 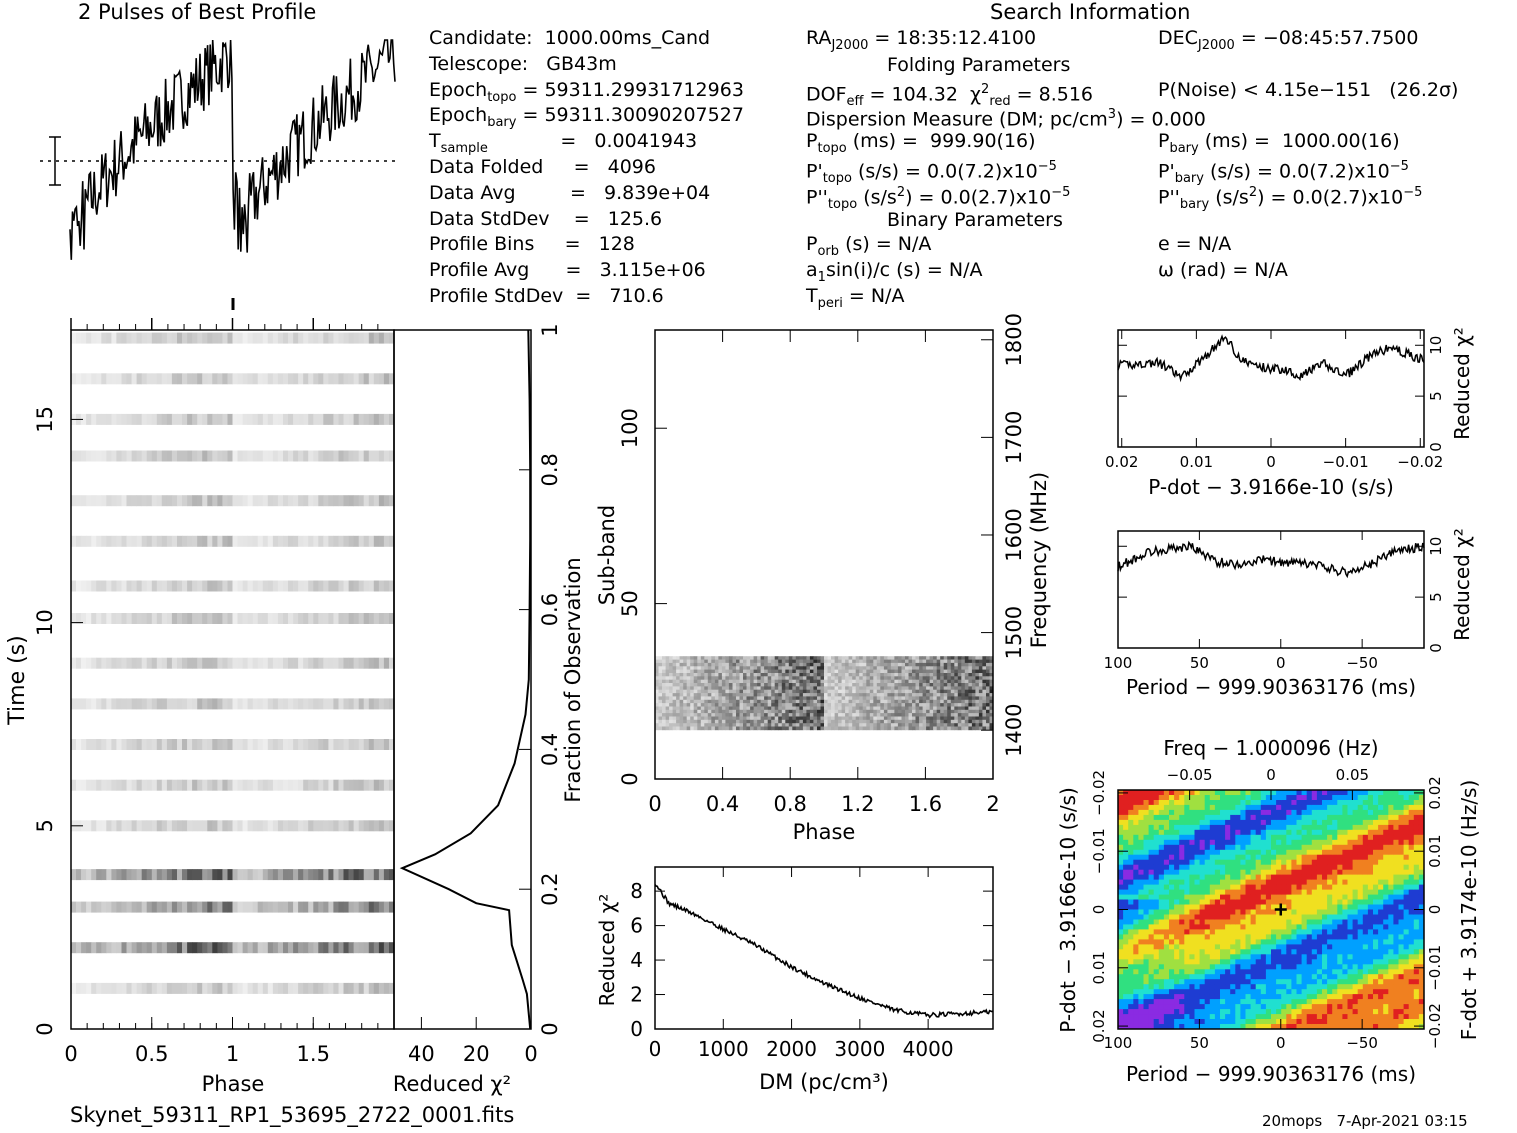 I want to click on plot-frame, so click(x=1271, y=589).